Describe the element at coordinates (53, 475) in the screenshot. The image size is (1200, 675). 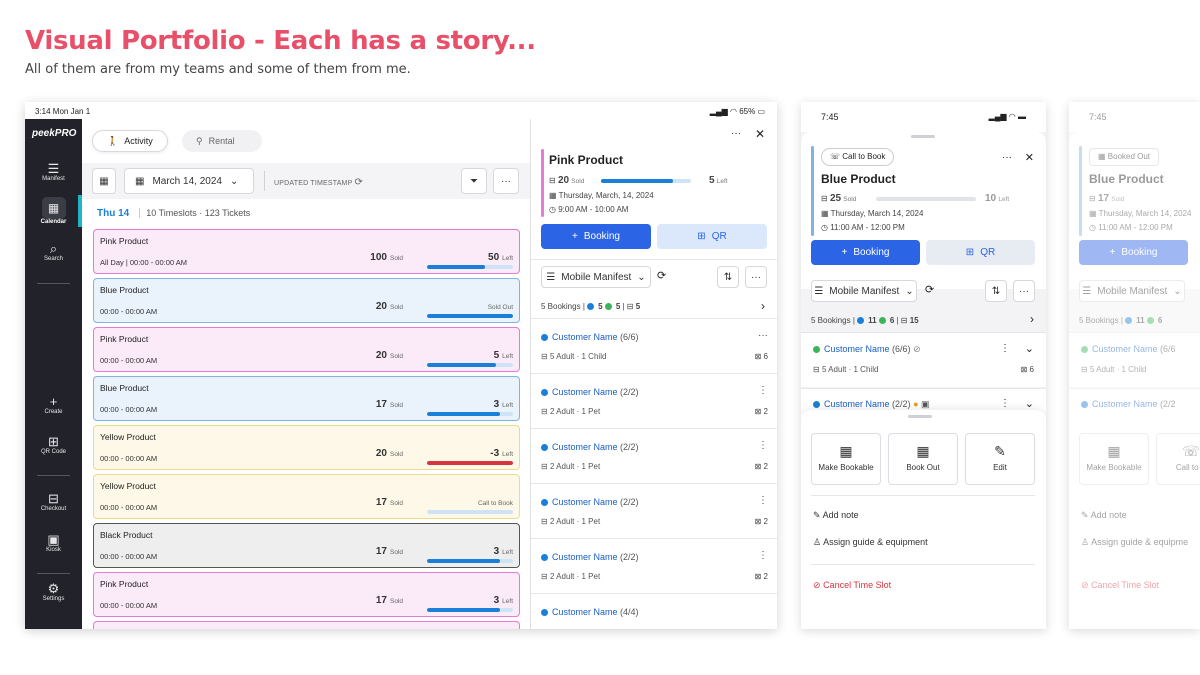
I see `sidebar-divider` at that location.